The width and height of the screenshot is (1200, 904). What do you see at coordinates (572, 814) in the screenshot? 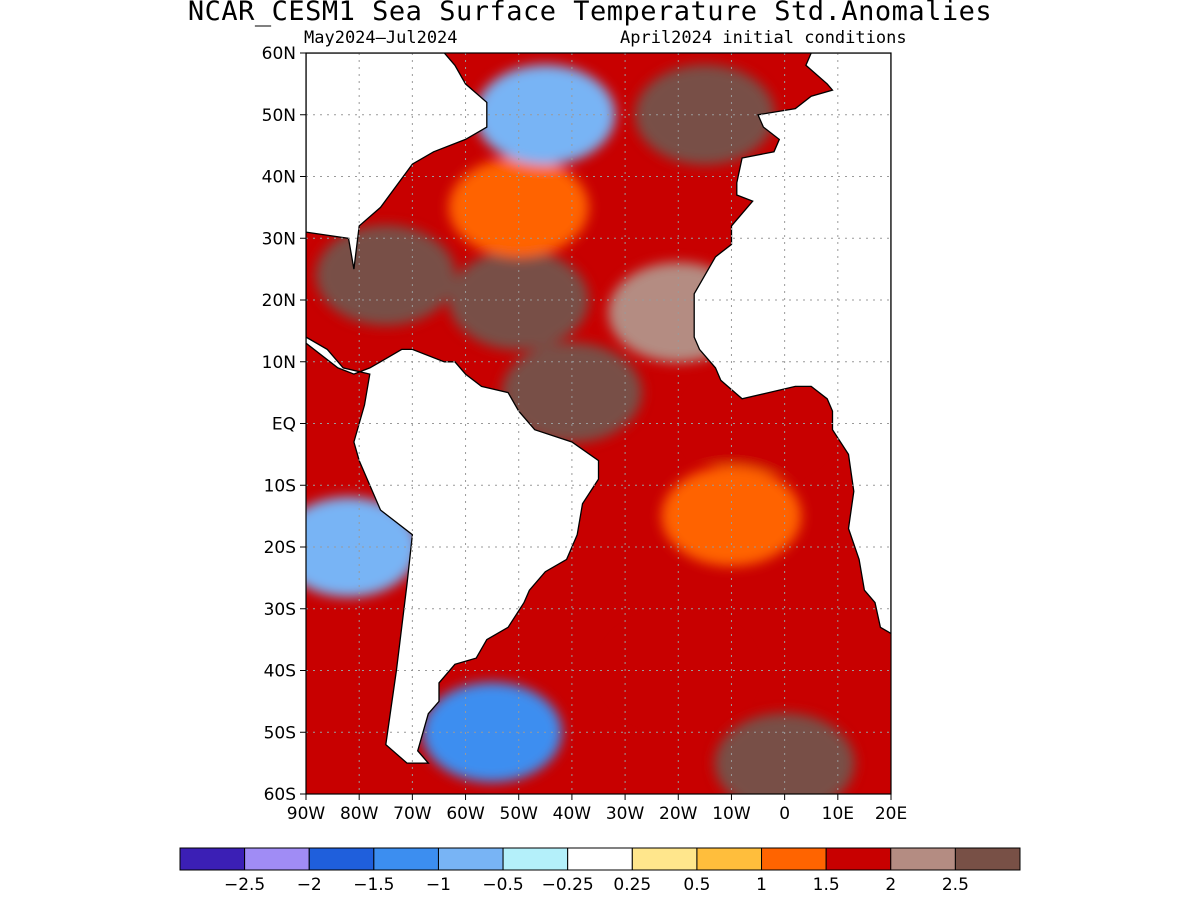
I see `lon-tick-label: 40W` at bounding box center [572, 814].